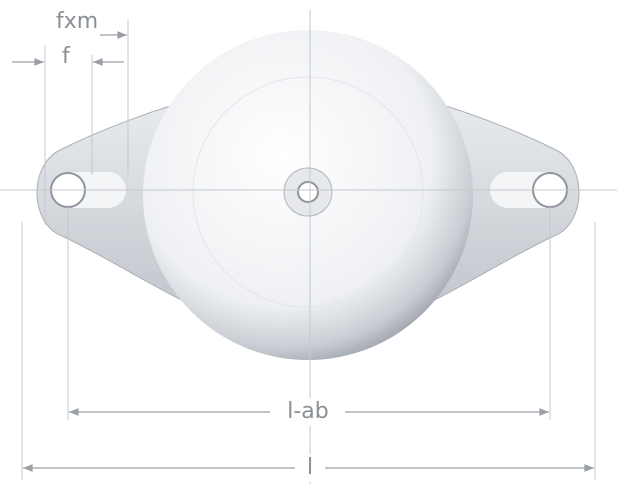  Describe the element at coordinates (66, 56) in the screenshot. I see `dim-label: f` at that location.